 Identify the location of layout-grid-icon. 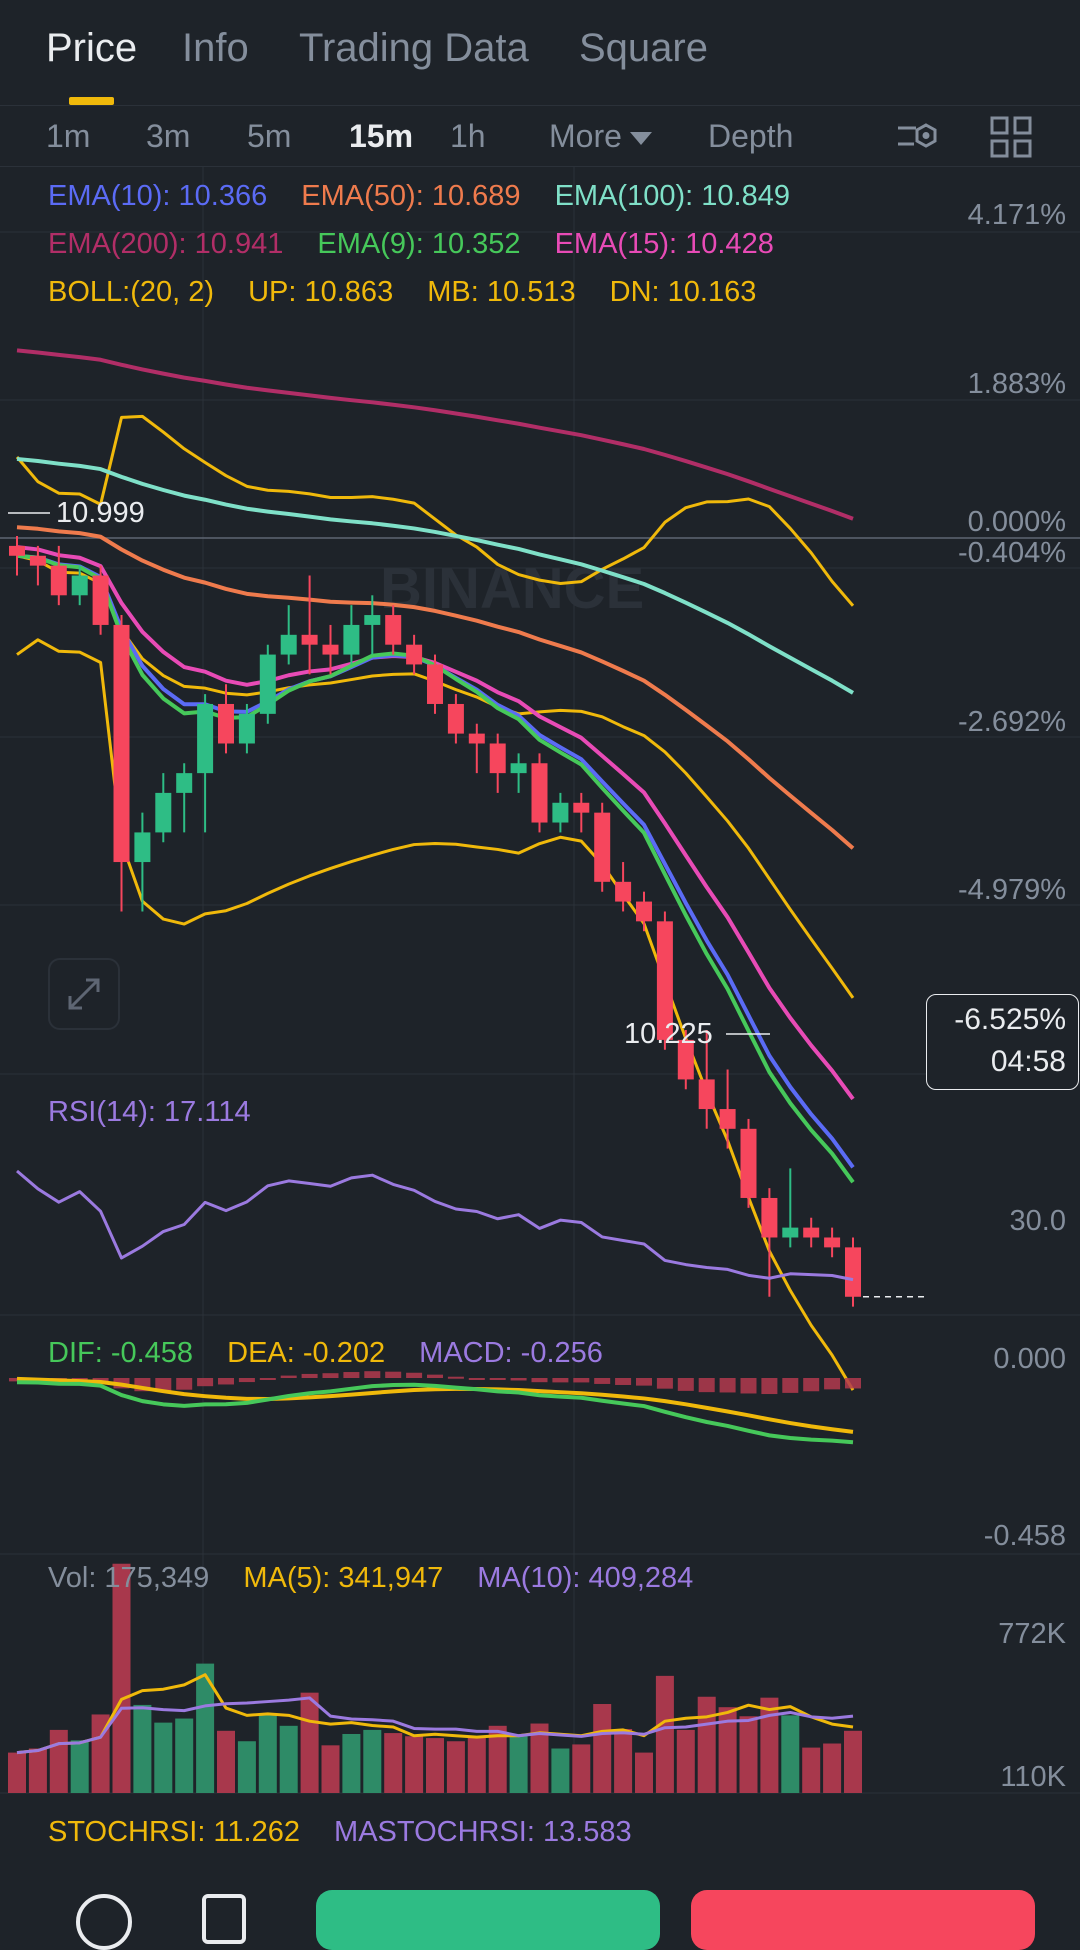
(1011, 137).